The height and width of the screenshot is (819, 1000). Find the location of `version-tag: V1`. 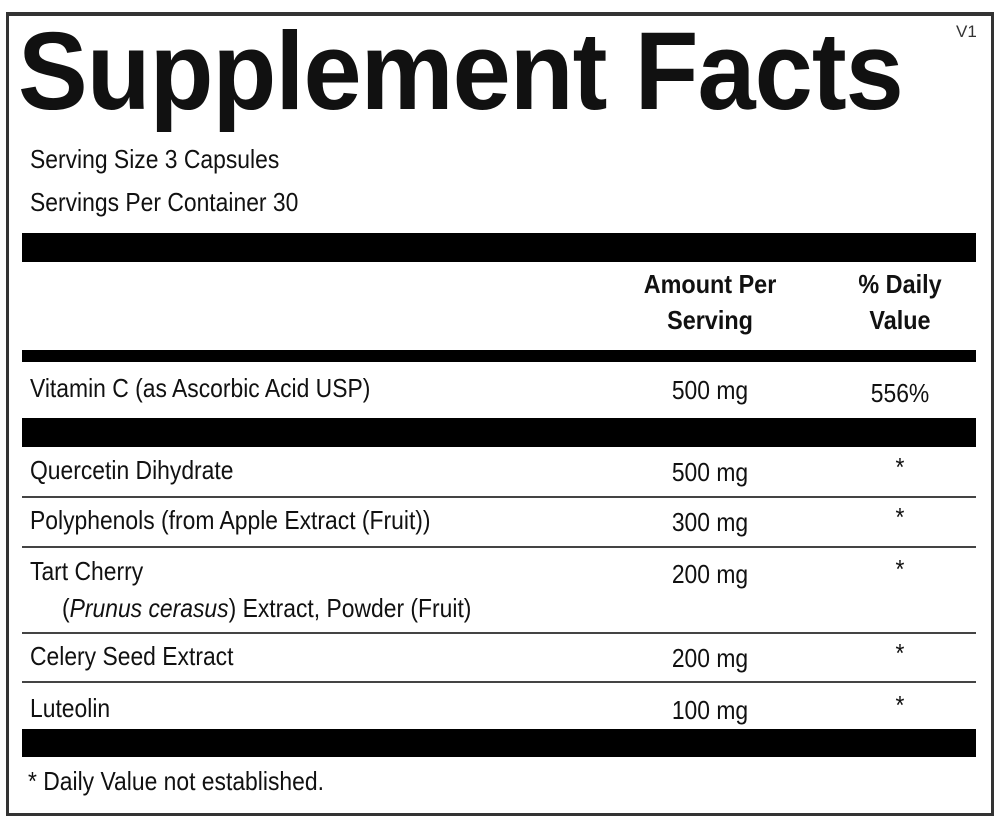

version-tag: V1 is located at coordinates (966, 31).